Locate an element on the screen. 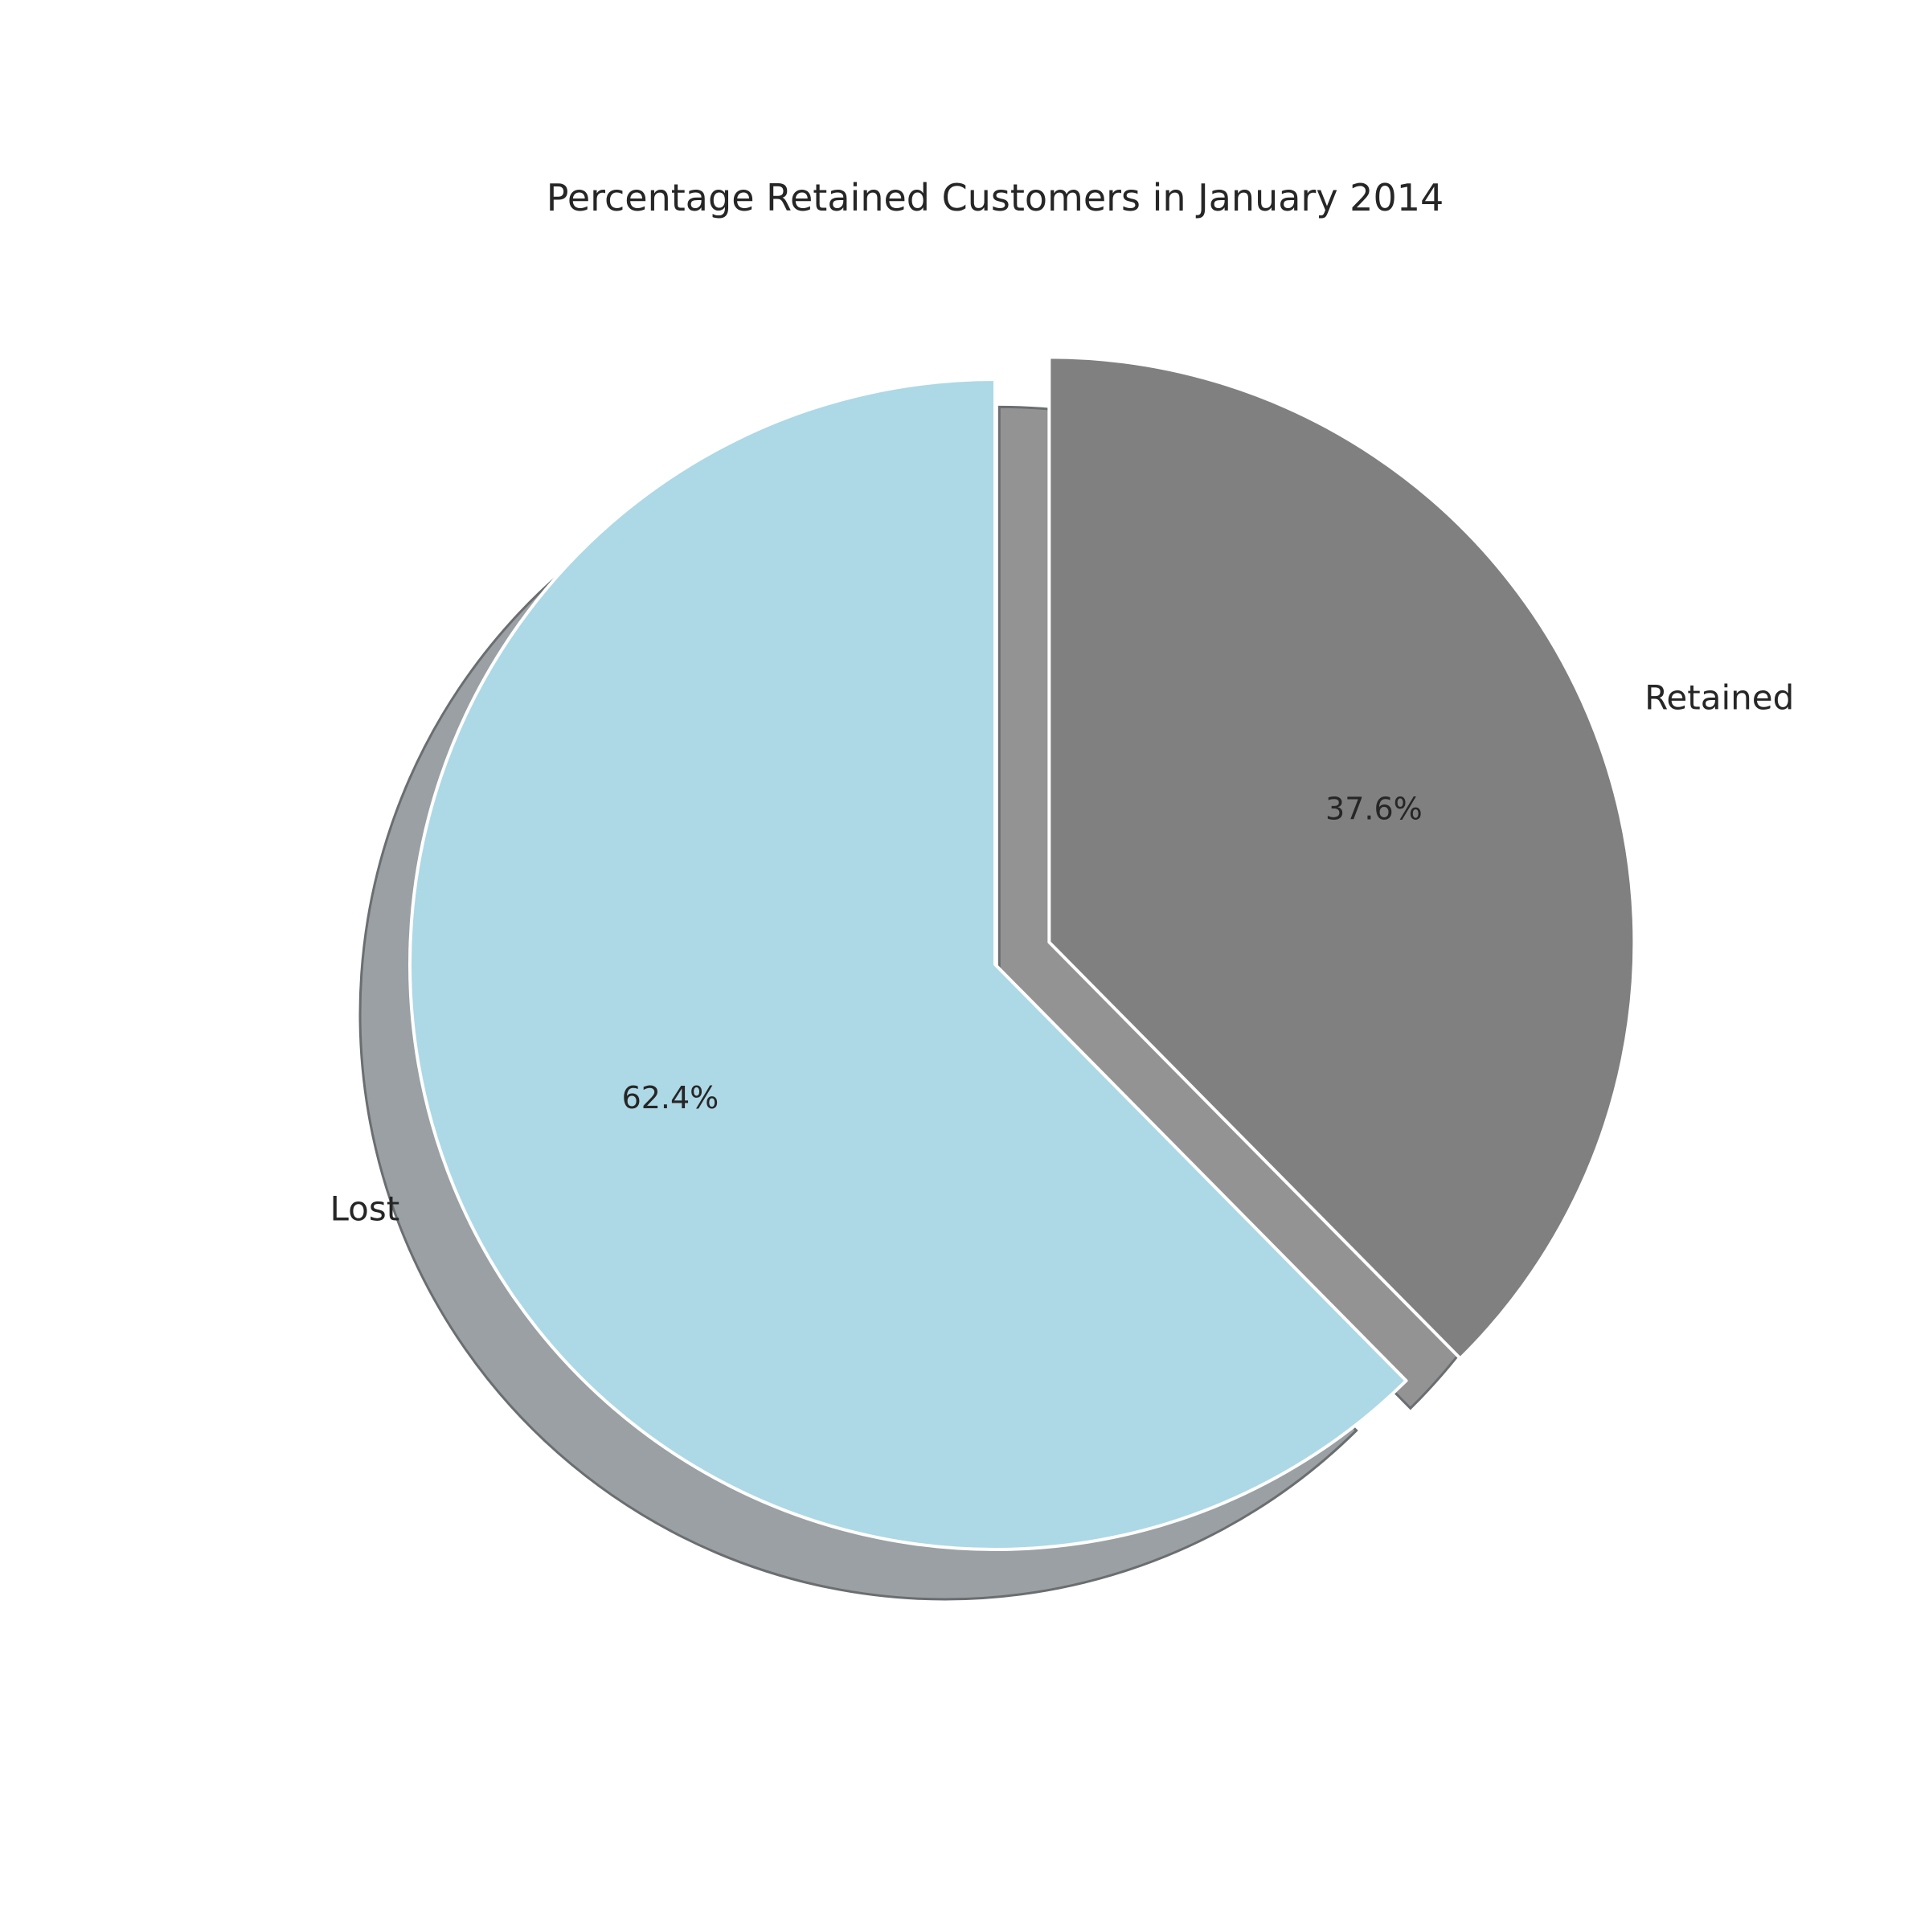  pct-label-retained: 37.6% is located at coordinates (1374, 808).